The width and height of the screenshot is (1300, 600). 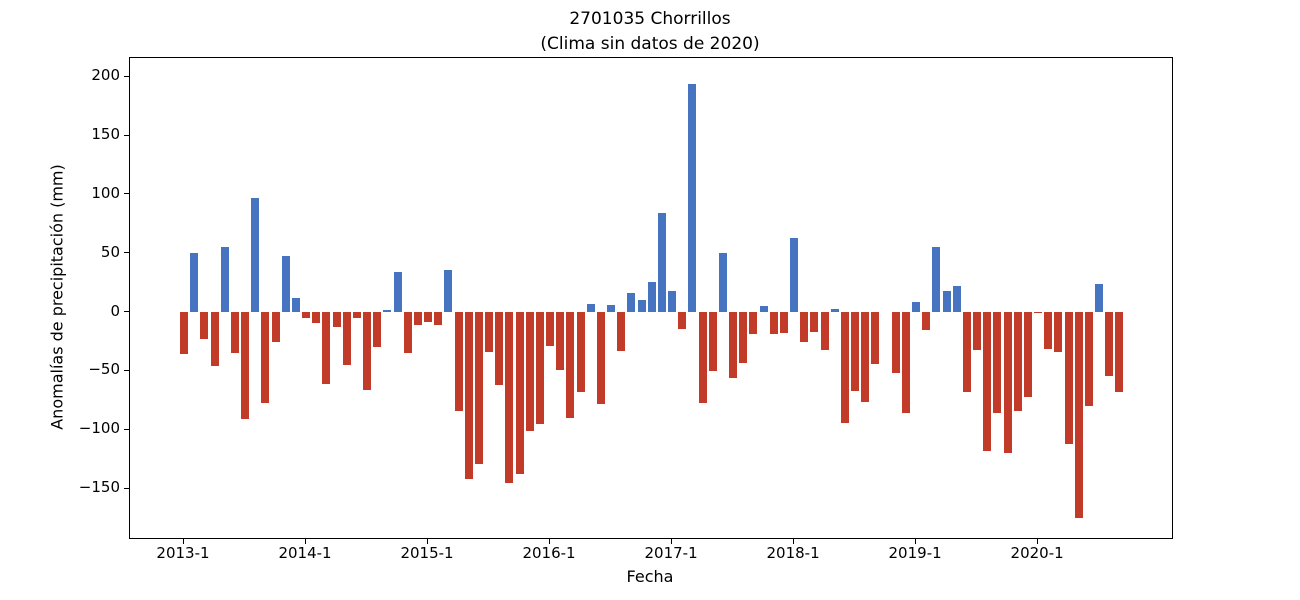 What do you see at coordinates (99, 428) in the screenshot?
I see `y-tick-label: −100` at bounding box center [99, 428].